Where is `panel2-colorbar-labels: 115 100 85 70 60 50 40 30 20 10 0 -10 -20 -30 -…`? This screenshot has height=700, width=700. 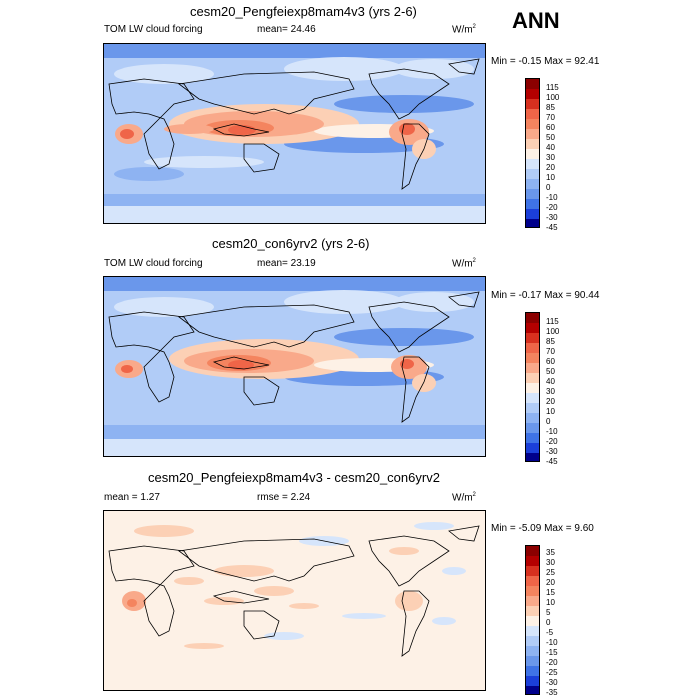
panel2-colorbar-labels: 115 100 85 70 60 50 40 30 20 10 0 -10 -20 -30 -… is located at coordinates (552, 392).